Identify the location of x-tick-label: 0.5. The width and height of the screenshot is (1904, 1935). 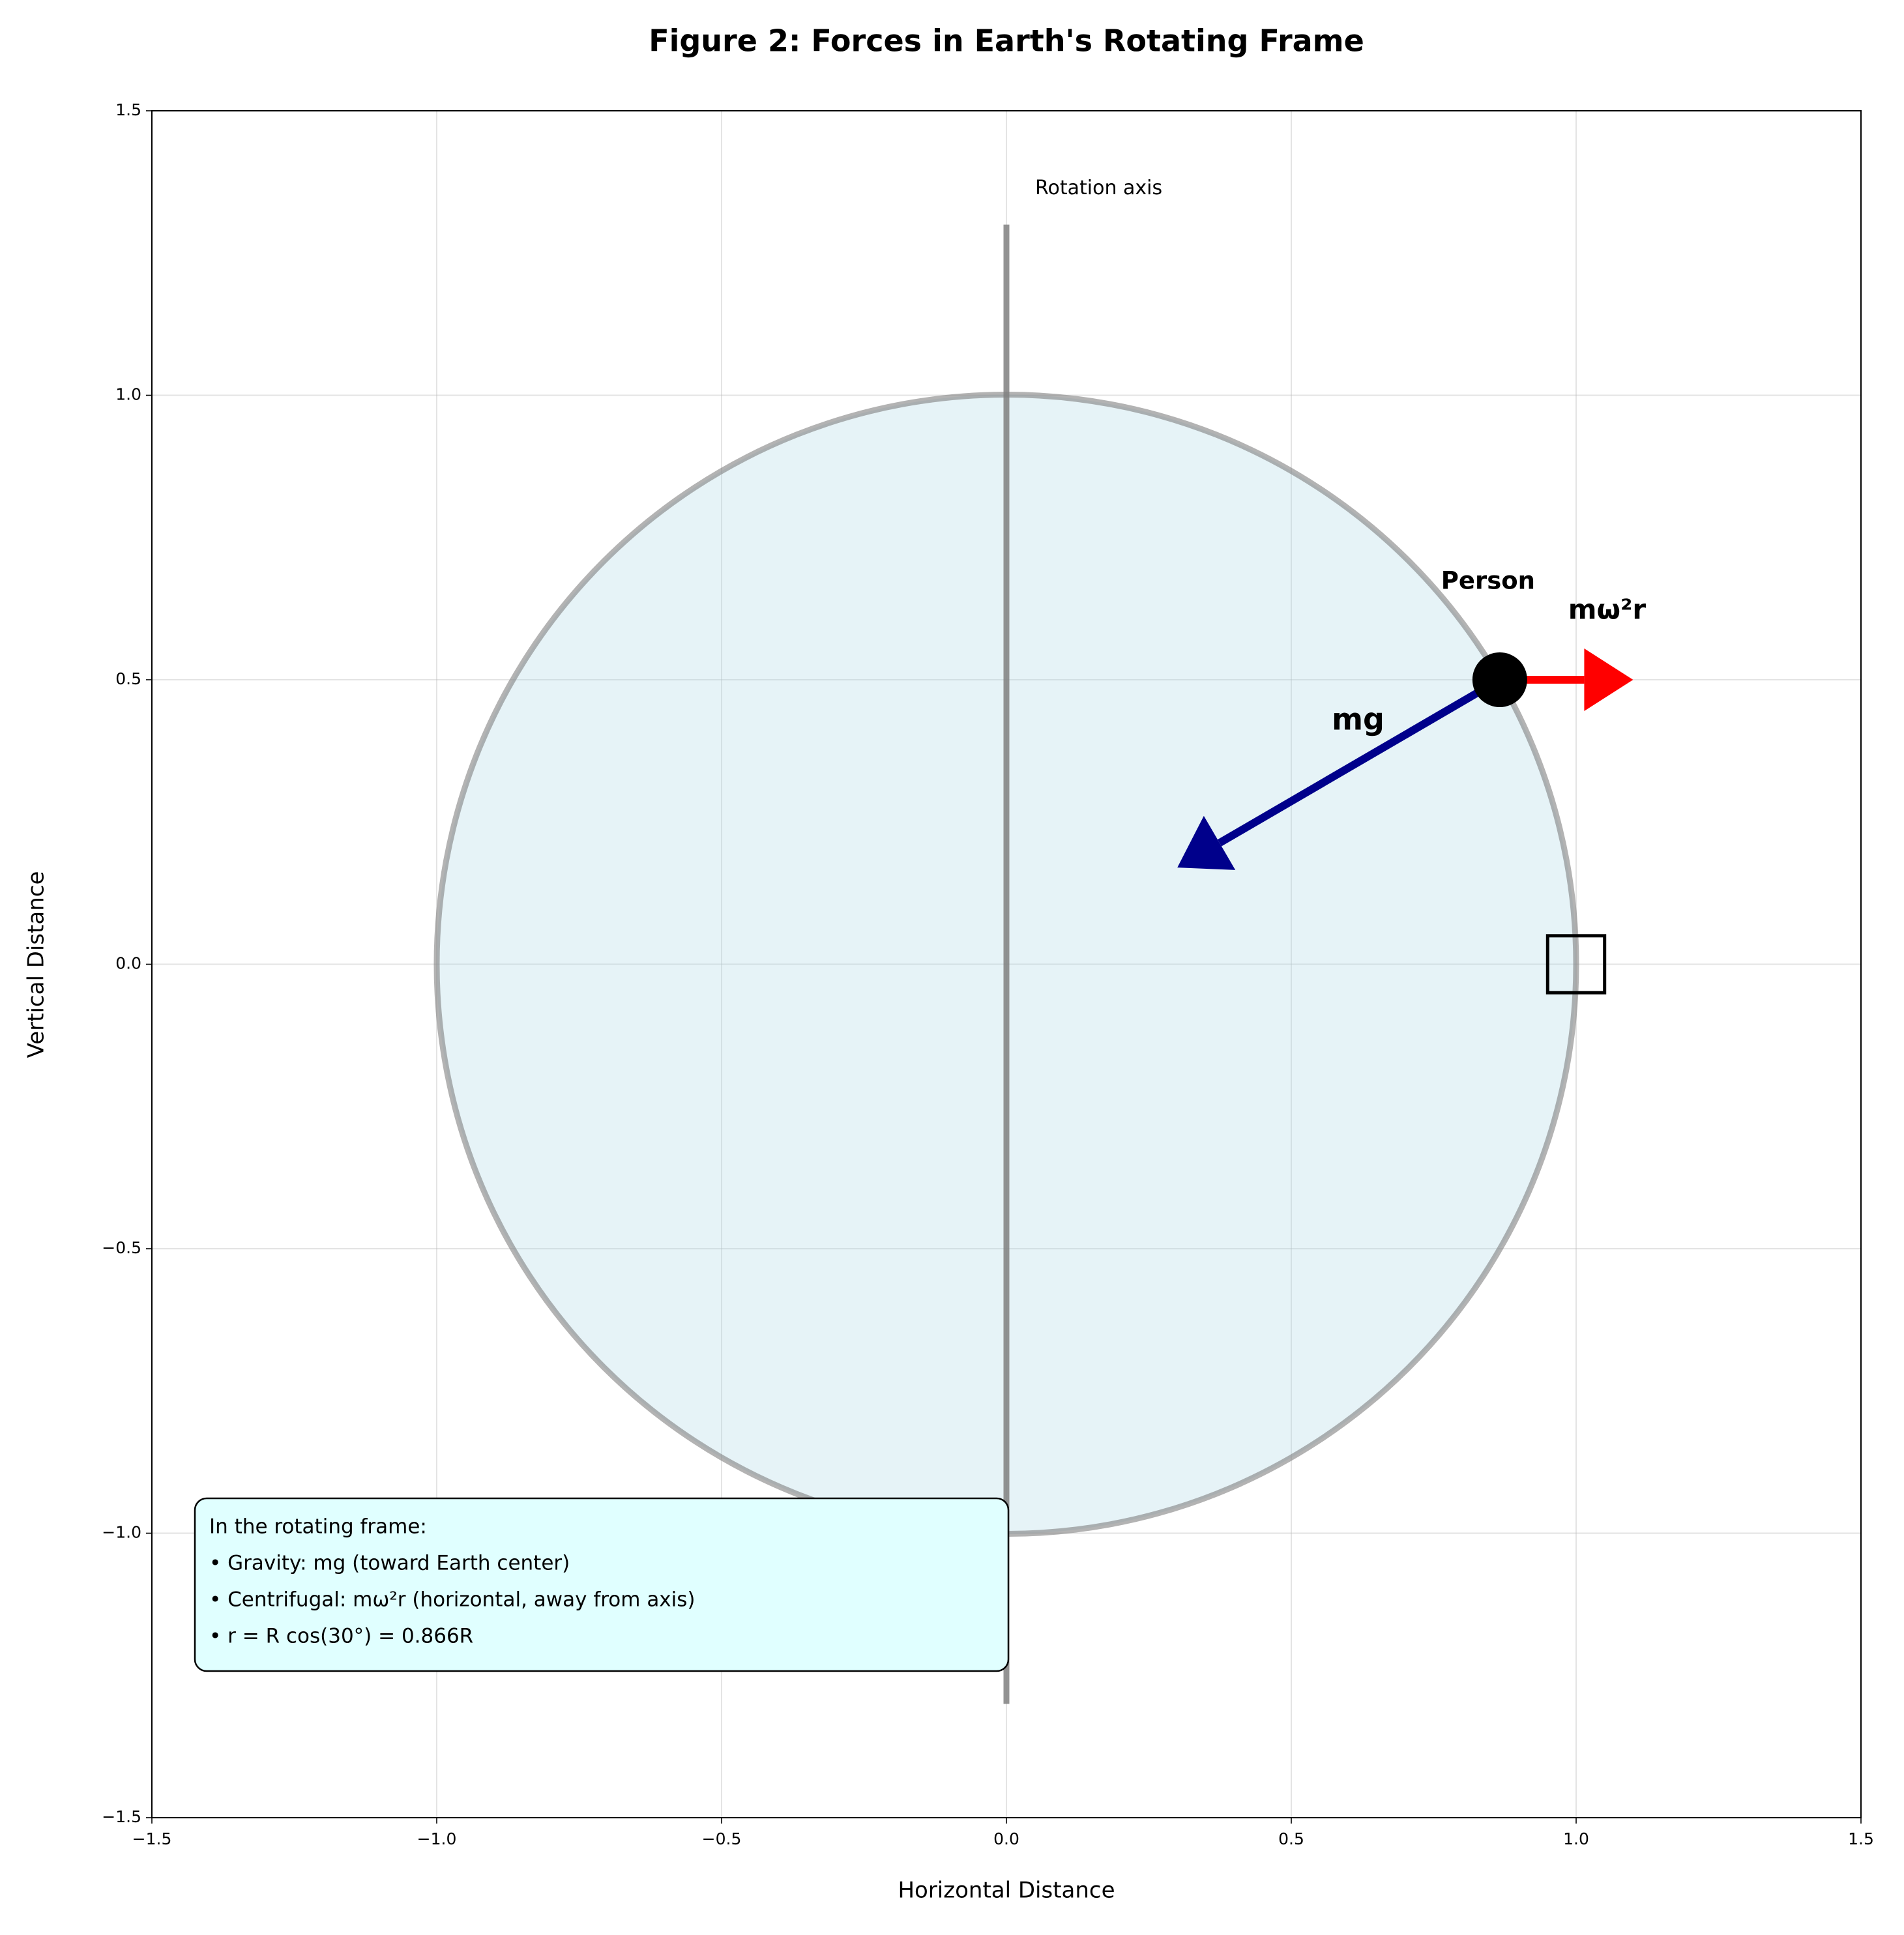
(1291, 1838).